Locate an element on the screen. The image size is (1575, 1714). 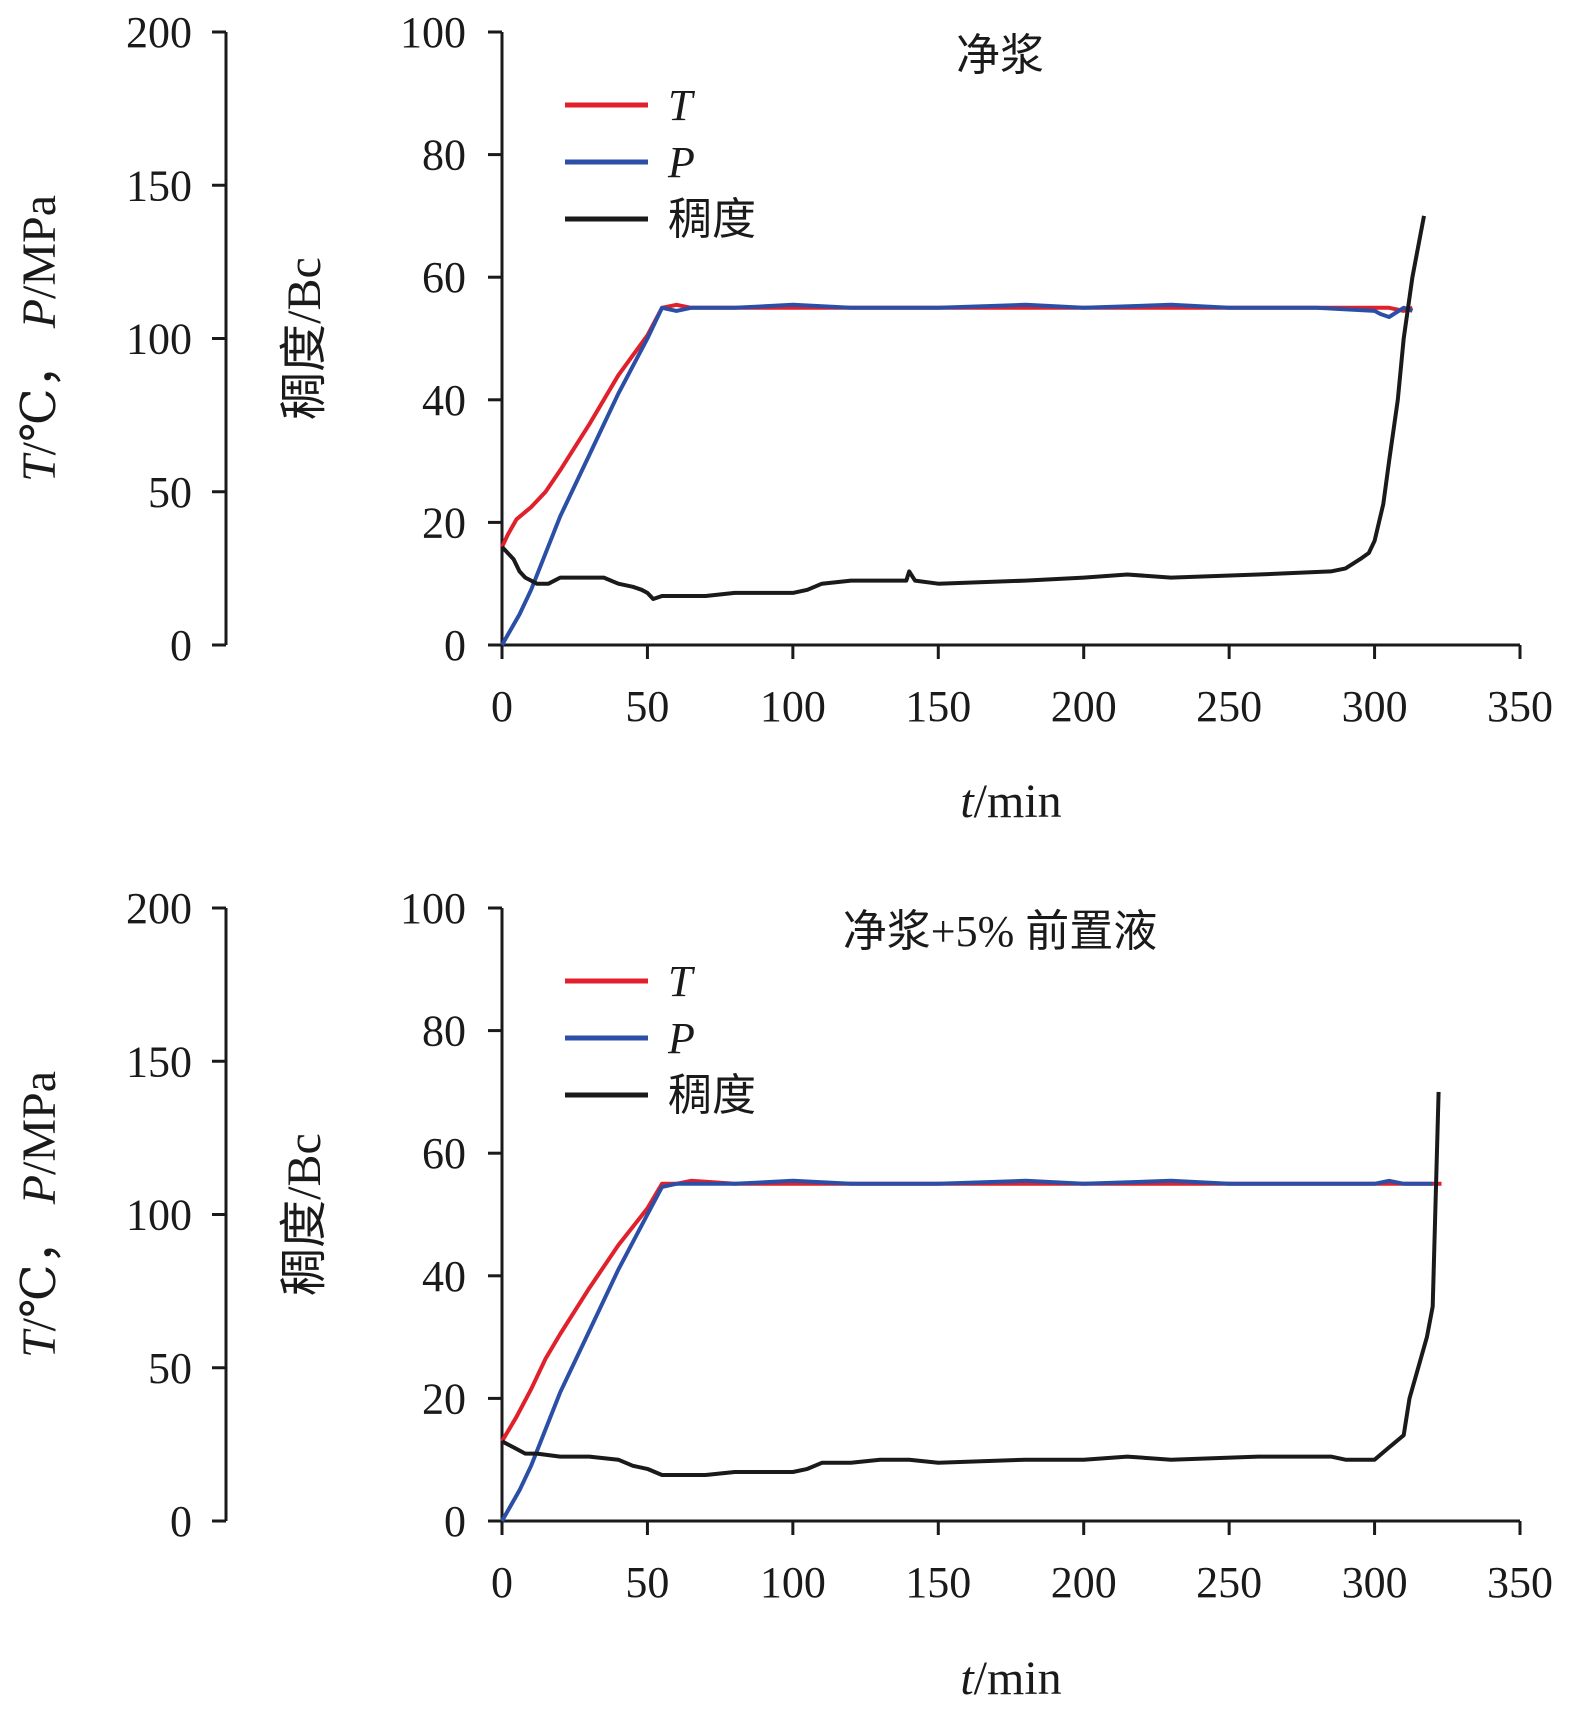
series-line-T is located at coordinates (957, 425).